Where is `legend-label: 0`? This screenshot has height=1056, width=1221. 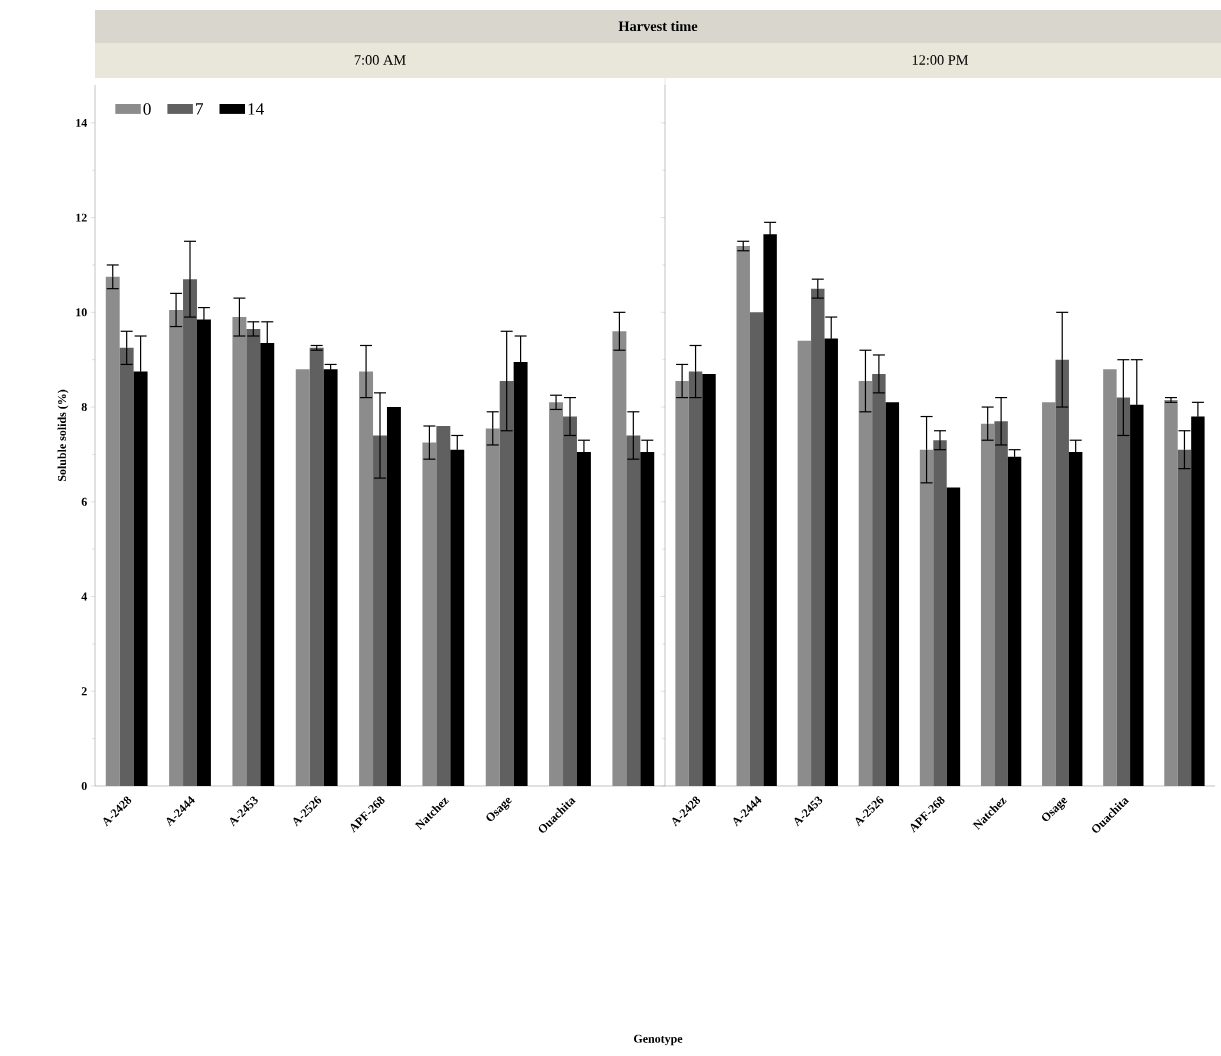
legend-label: 0 is located at coordinates (147, 109).